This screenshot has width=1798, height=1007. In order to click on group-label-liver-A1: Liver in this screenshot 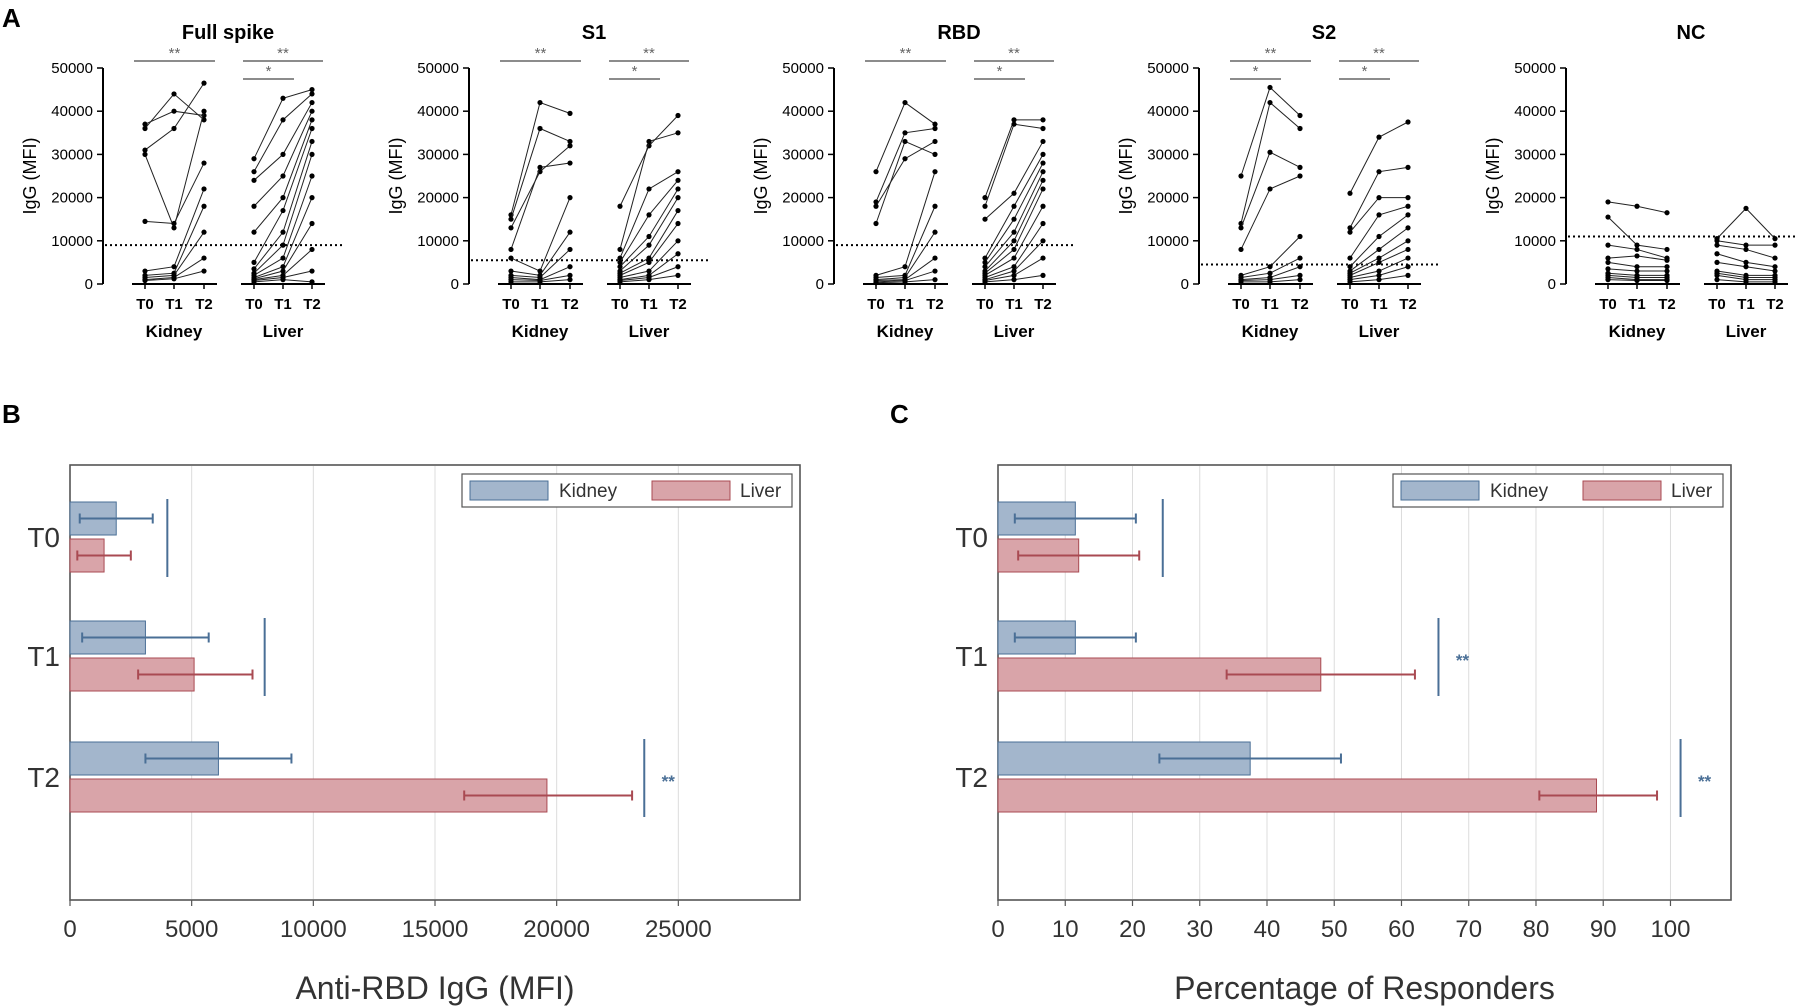, I will do `click(649, 331)`.